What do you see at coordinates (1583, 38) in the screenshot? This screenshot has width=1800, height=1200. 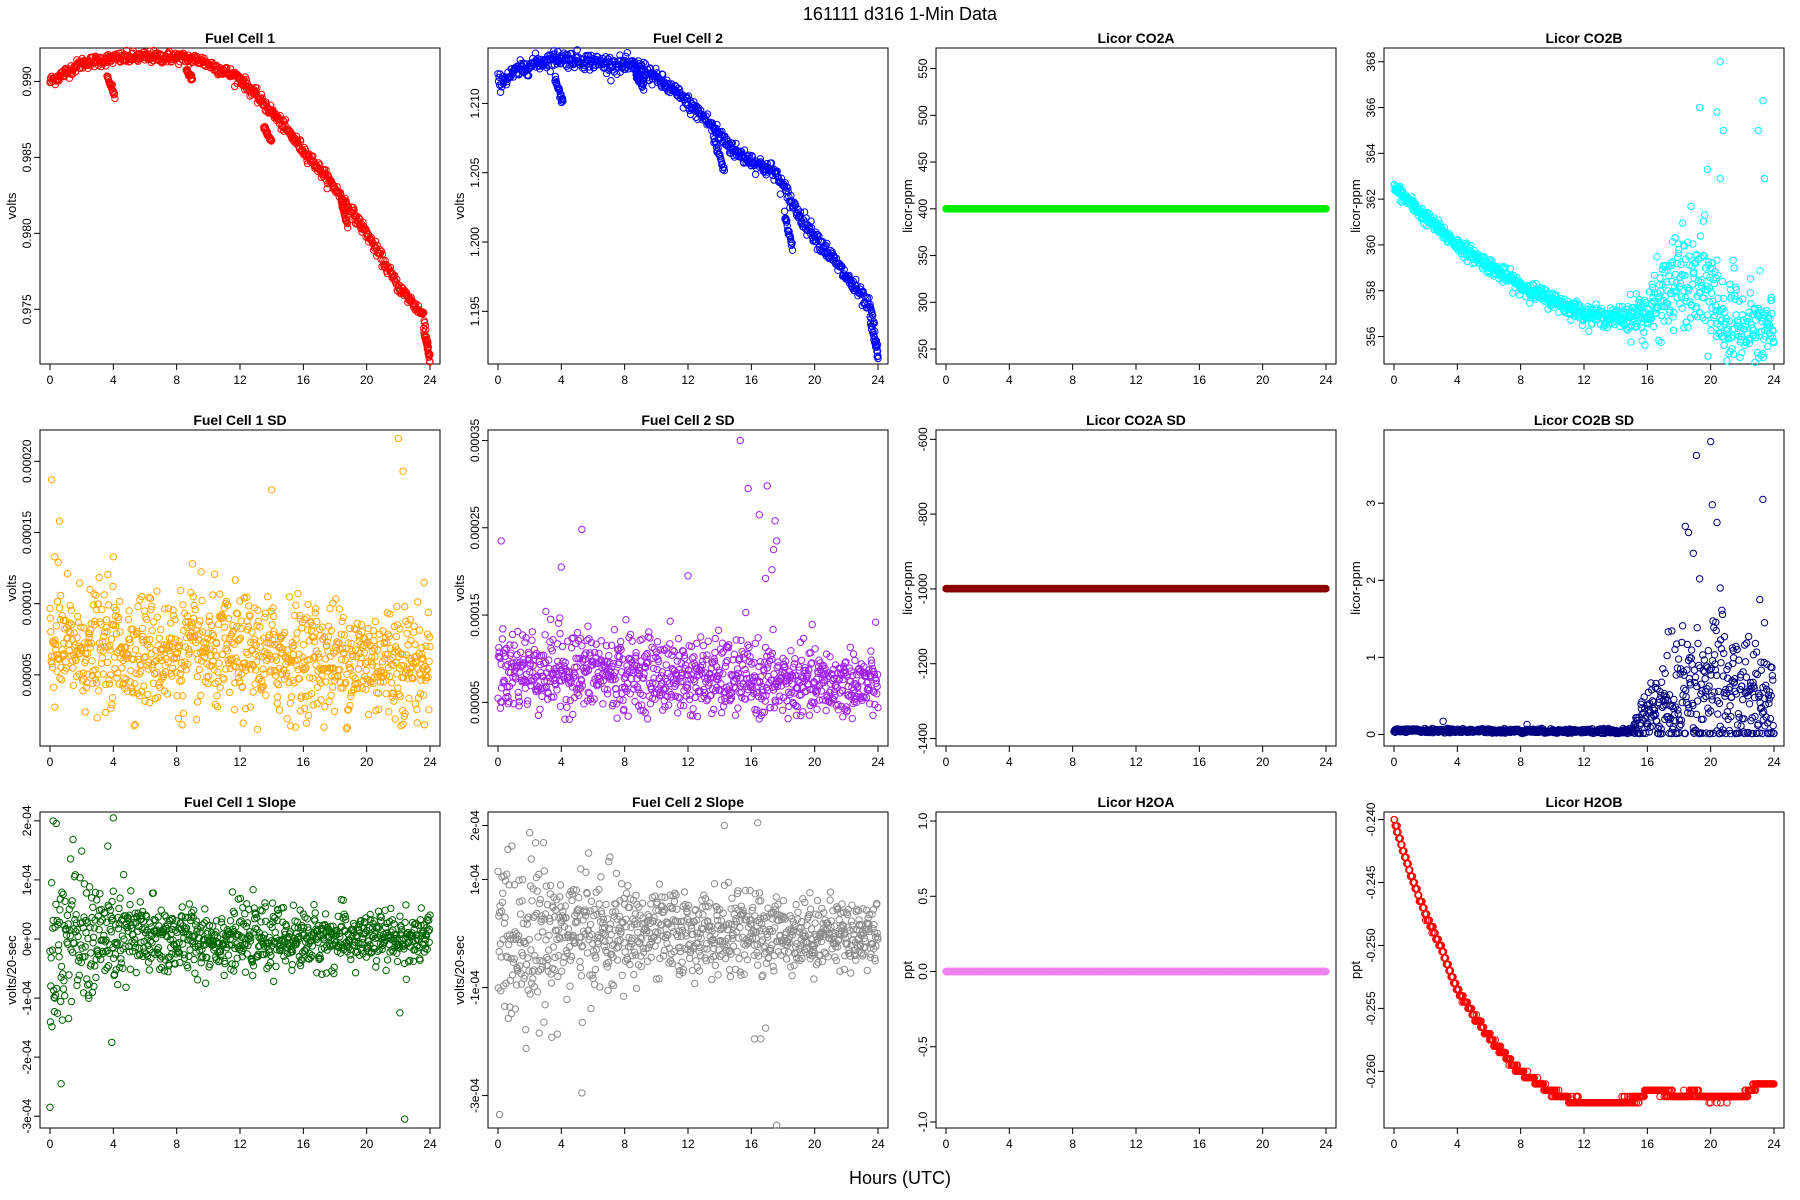 I see `panel-title: Licor CO2B` at bounding box center [1583, 38].